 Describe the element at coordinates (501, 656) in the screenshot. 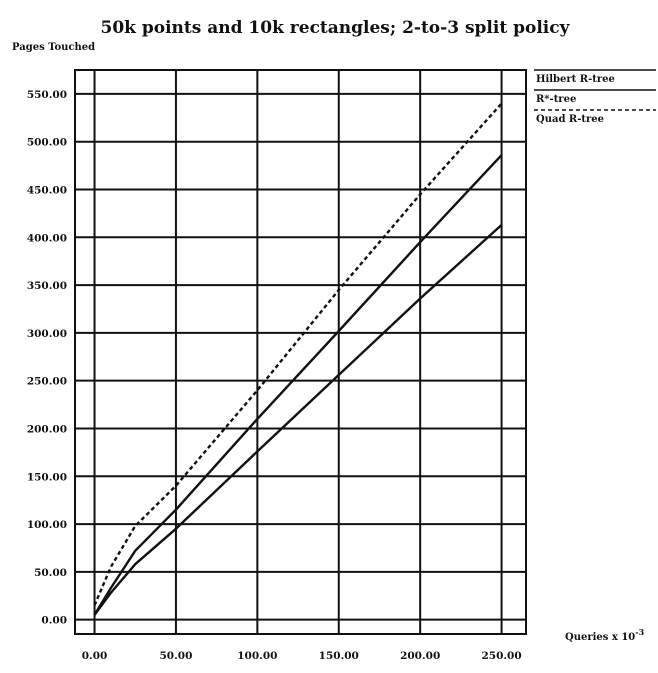

I see `x-tick-label: 250.00` at that location.